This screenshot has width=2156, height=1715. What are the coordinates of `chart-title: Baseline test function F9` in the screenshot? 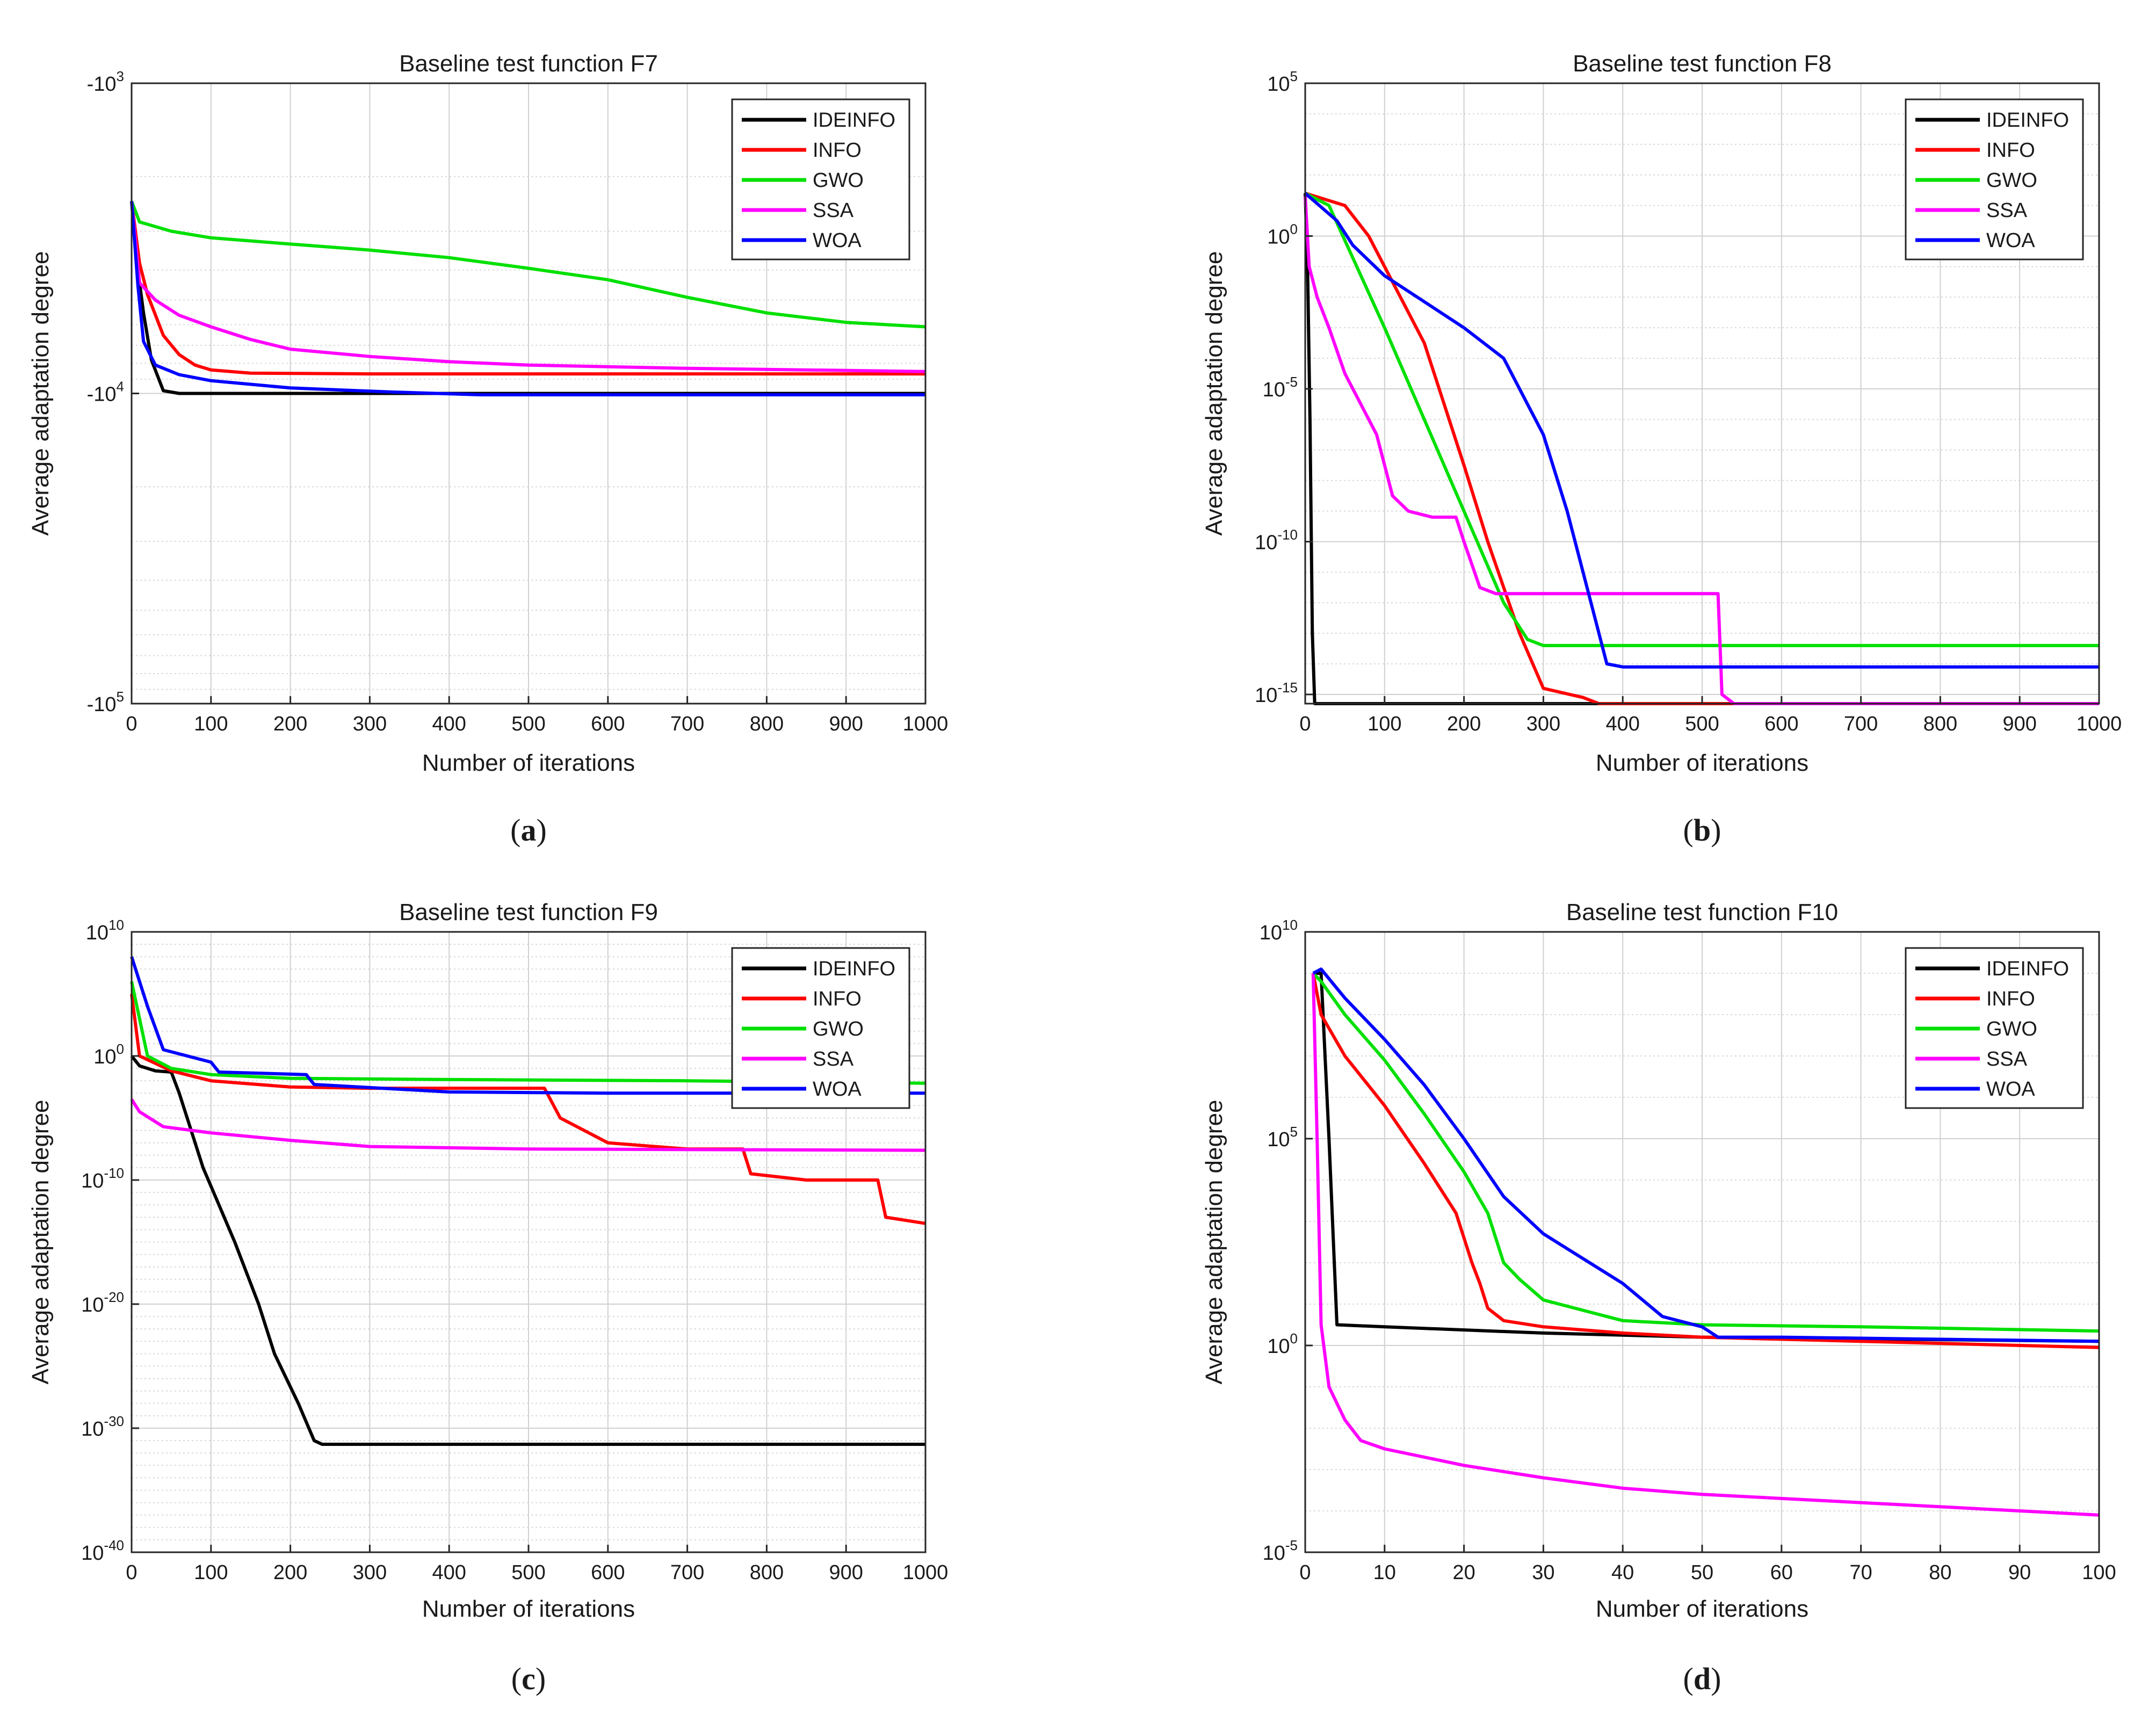 It's located at (528, 912).